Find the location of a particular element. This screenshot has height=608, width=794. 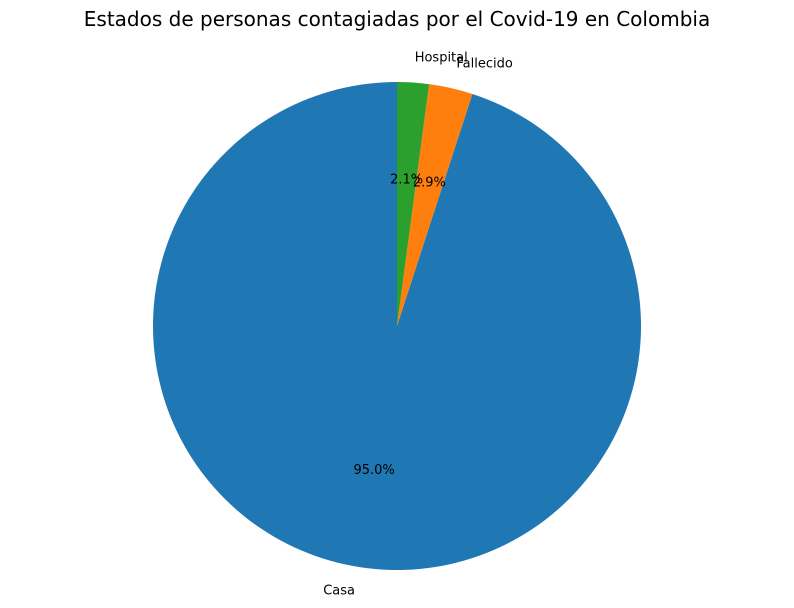

slice-label-fallecido: Fallecido is located at coordinates (484, 64).